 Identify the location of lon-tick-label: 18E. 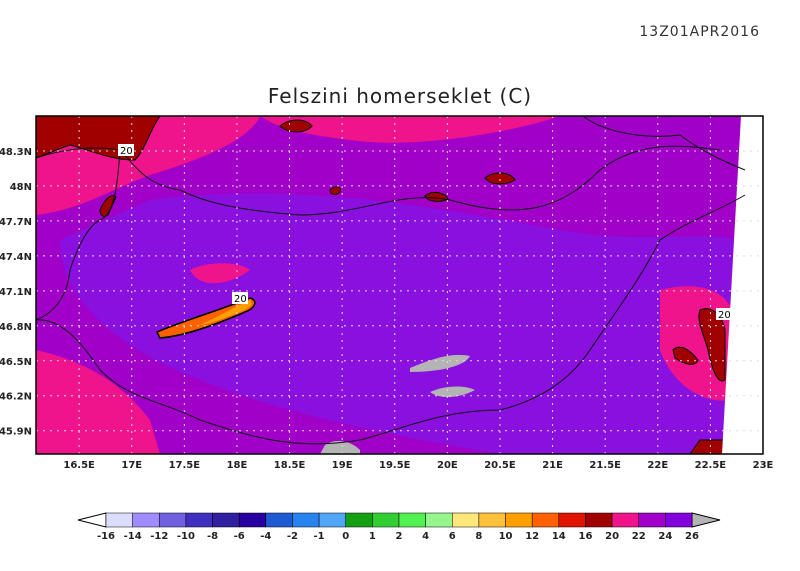
(237, 465).